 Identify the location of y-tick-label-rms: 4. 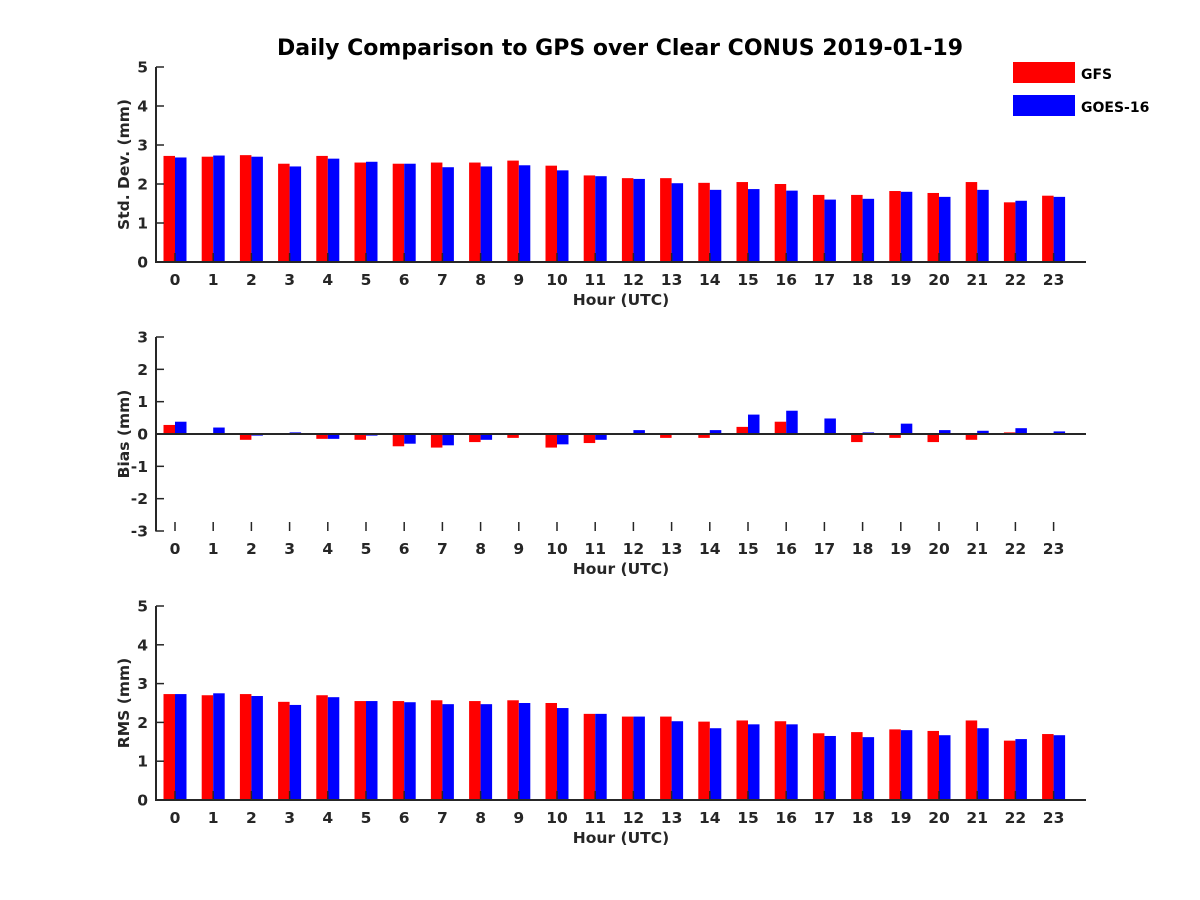
(142, 645).